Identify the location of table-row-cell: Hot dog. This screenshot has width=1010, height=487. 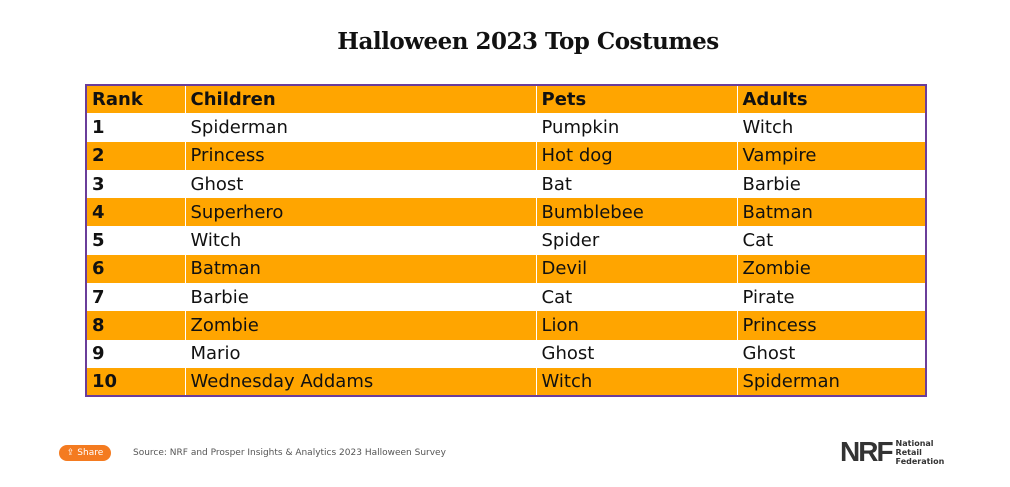
(636, 155).